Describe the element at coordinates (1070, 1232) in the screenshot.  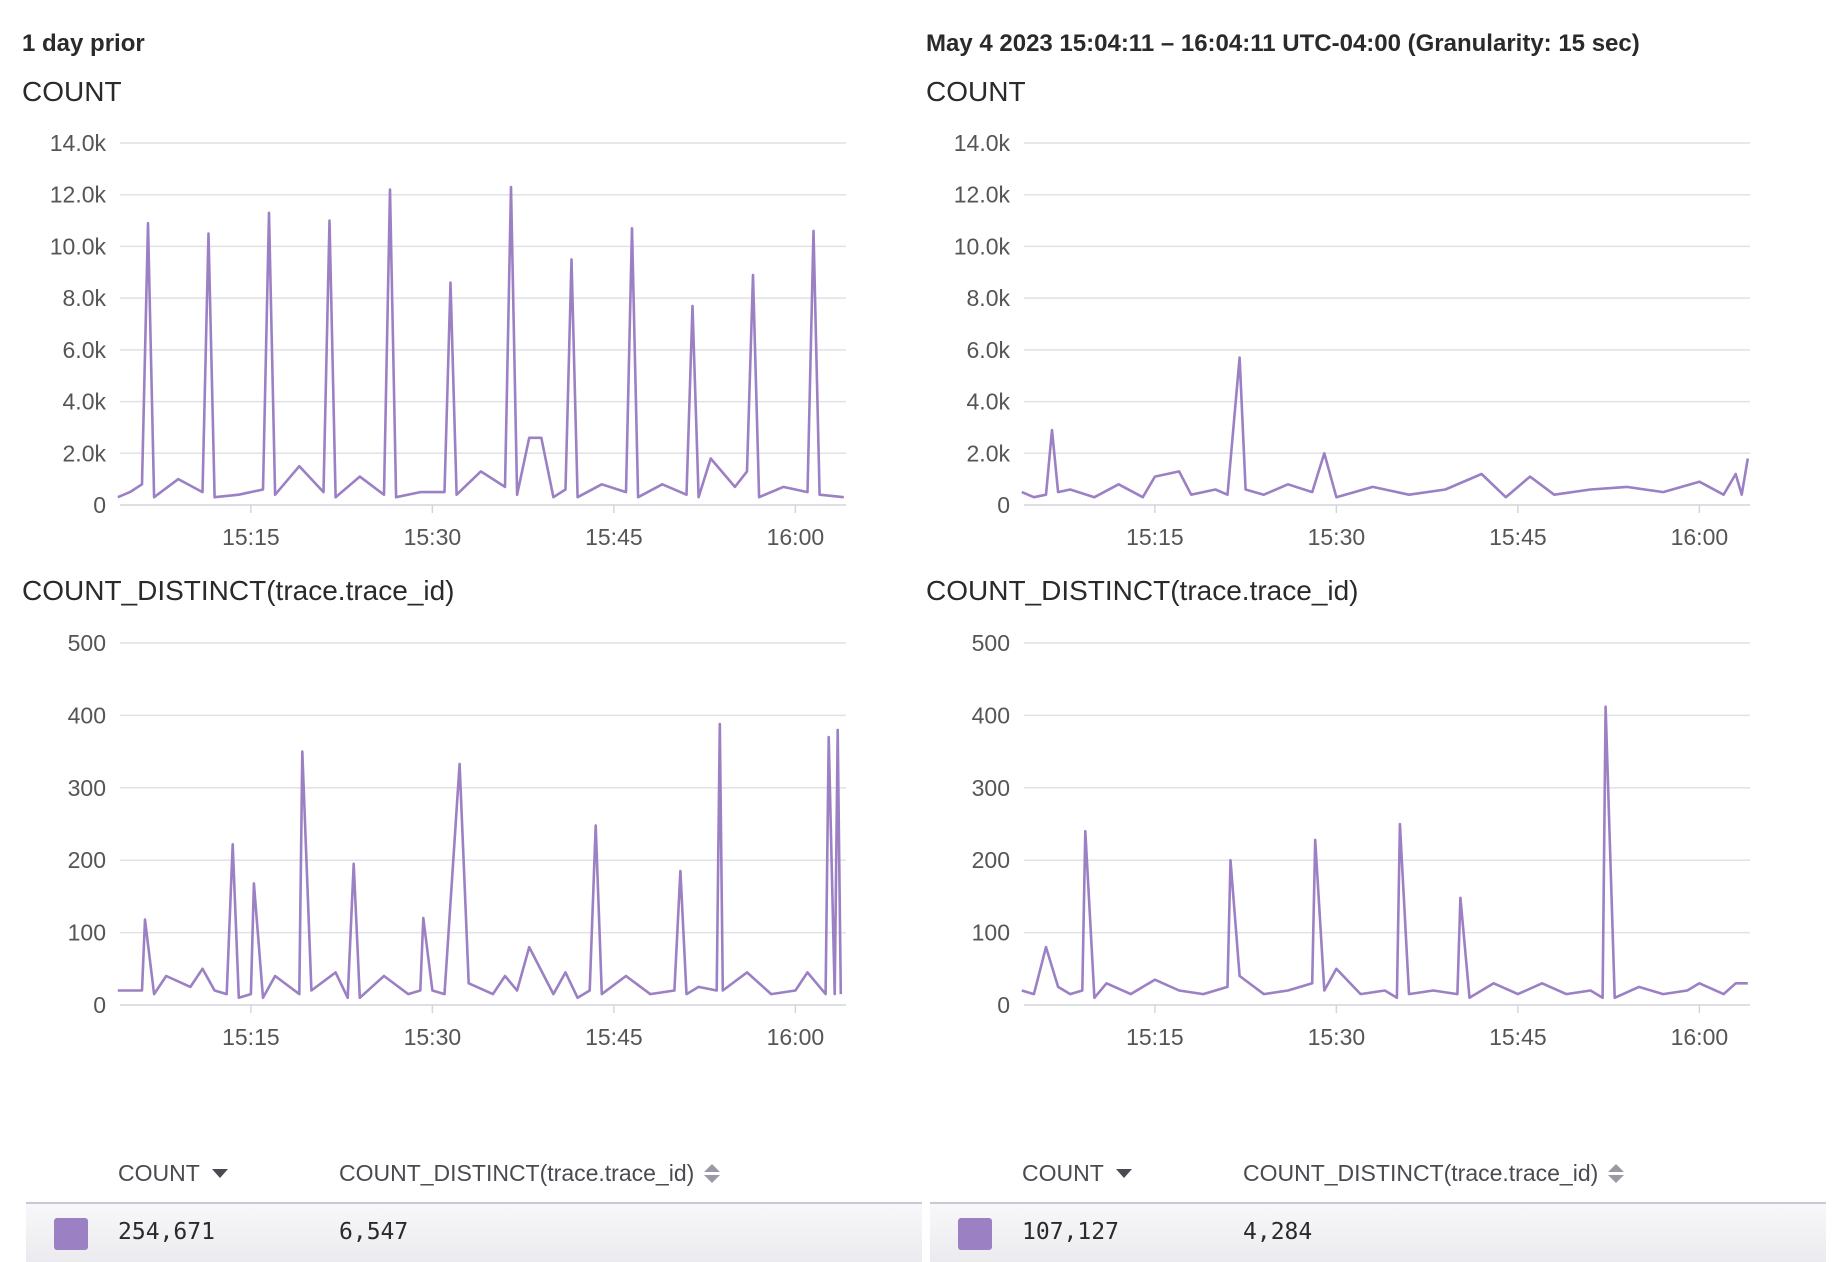
I see `cell-count: 107,127` at that location.